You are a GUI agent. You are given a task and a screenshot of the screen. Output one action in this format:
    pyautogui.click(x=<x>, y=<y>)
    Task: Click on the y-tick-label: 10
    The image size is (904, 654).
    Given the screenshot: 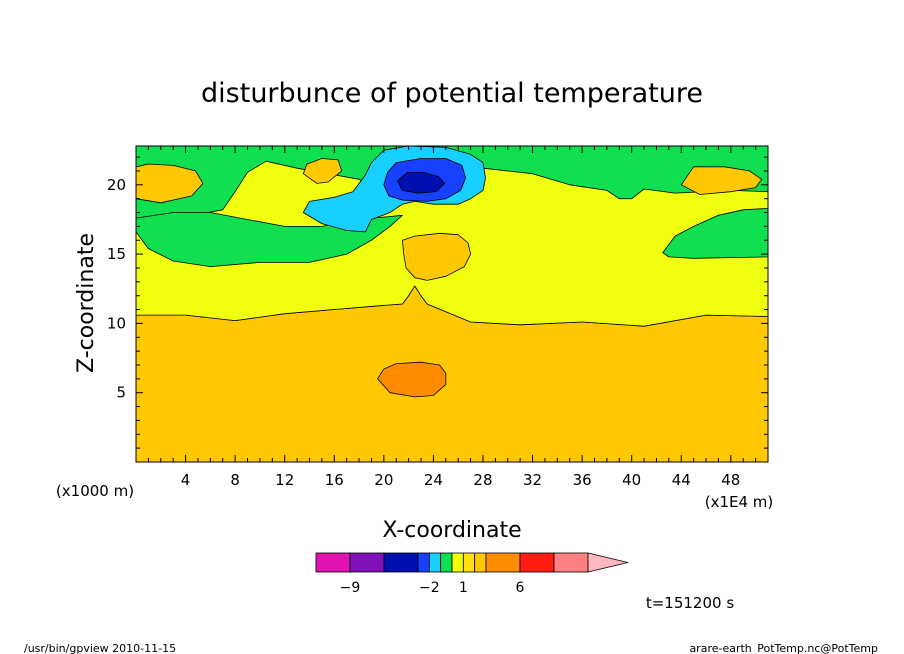 What is the action you would take?
    pyautogui.click(x=116, y=323)
    